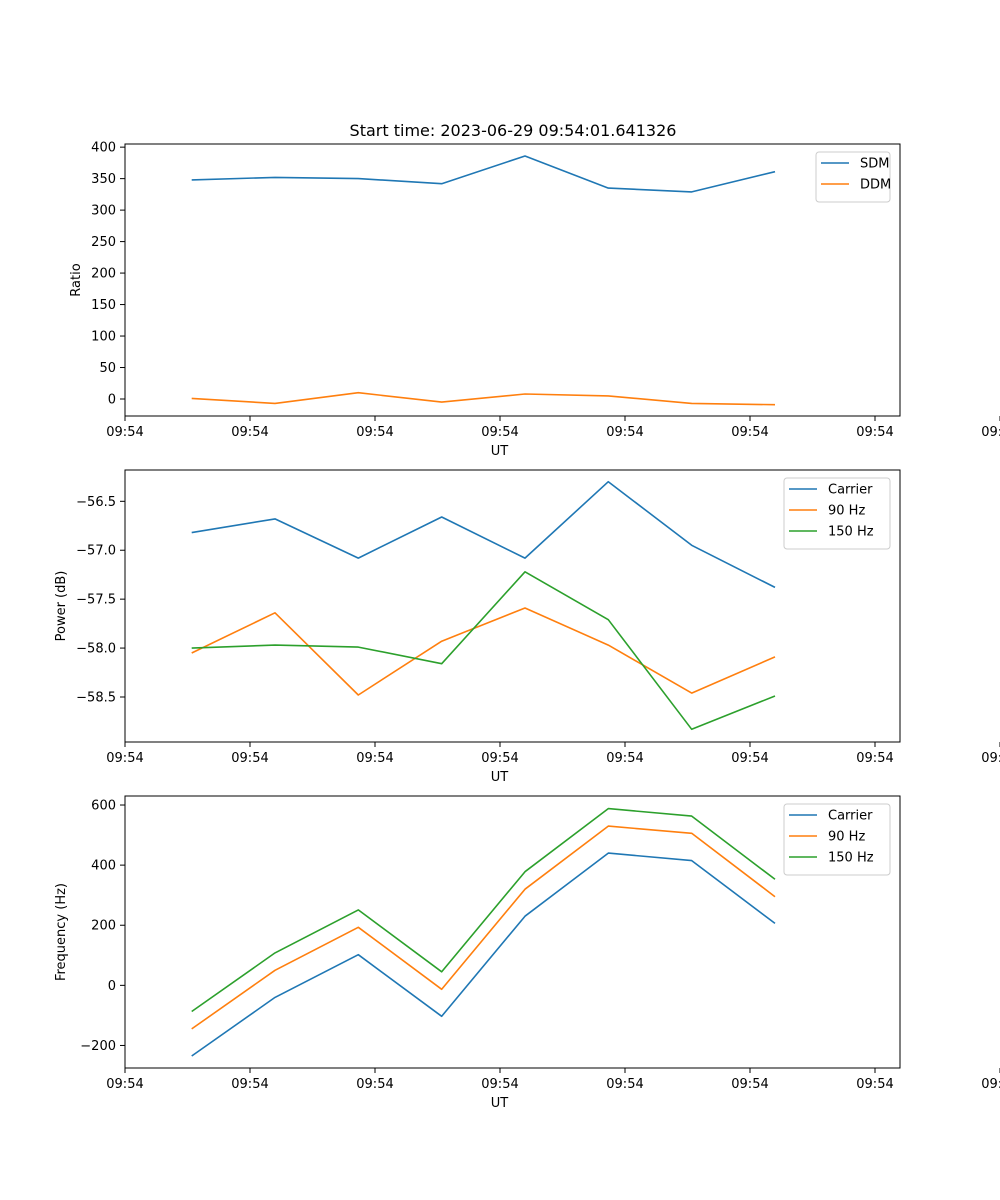 The width and height of the screenshot is (1000, 1200). What do you see at coordinates (875, 185) in the screenshot?
I see `legend-label: DDM` at bounding box center [875, 185].